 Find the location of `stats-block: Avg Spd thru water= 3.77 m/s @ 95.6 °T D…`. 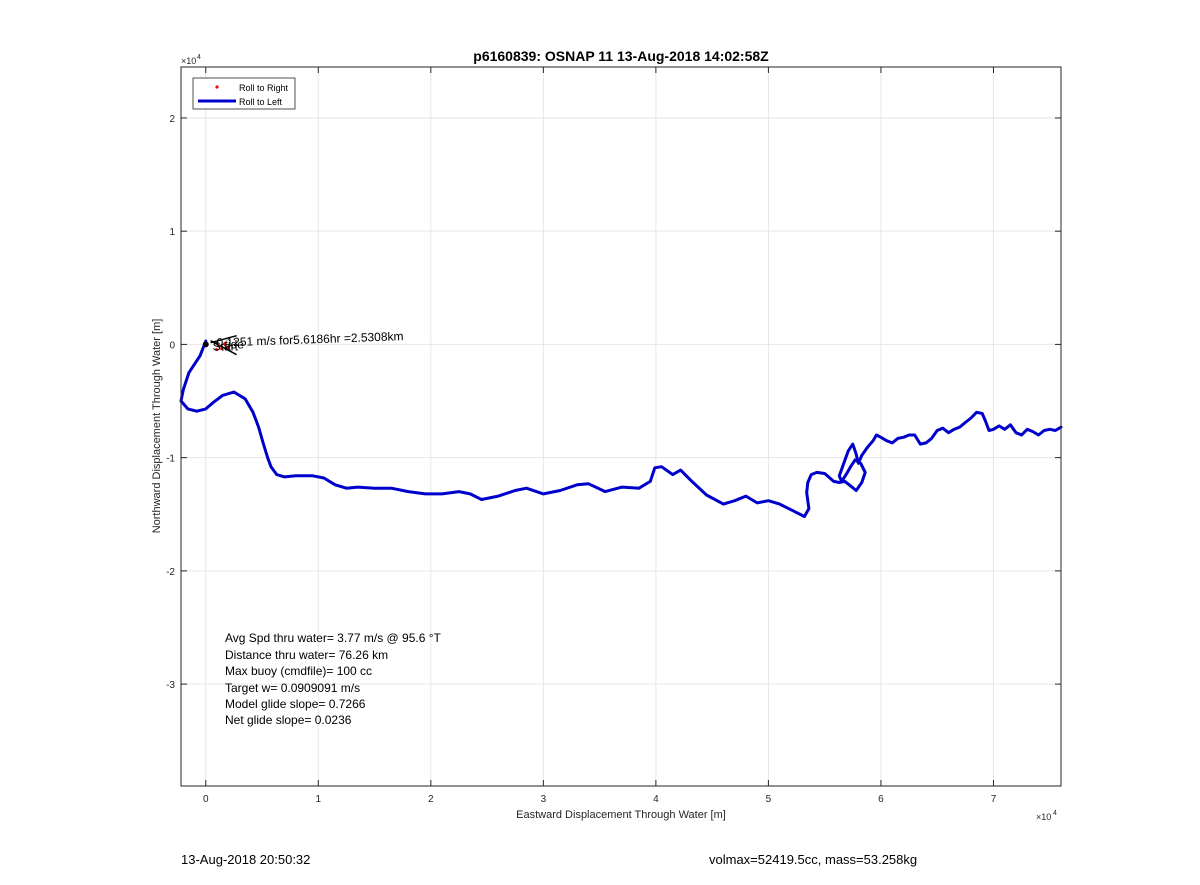

stats-block: Avg Spd thru water= 3.77 m/s @ 95.6 °T D… is located at coordinates (333, 679).